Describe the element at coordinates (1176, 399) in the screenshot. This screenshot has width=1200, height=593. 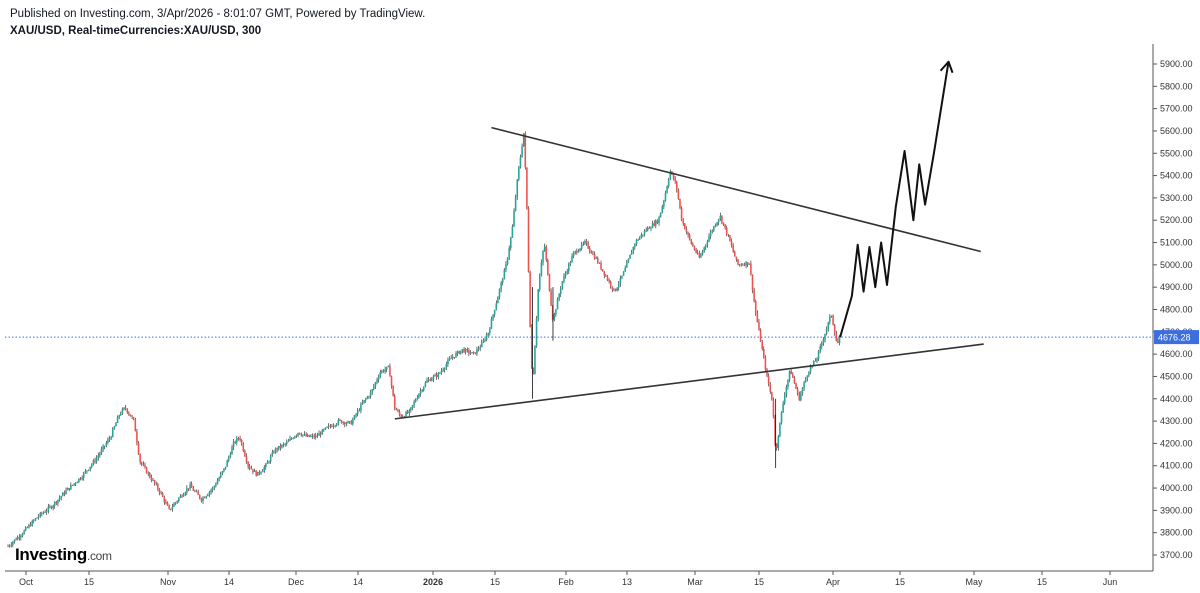
I see `y-tick-label: 4400.00` at that location.